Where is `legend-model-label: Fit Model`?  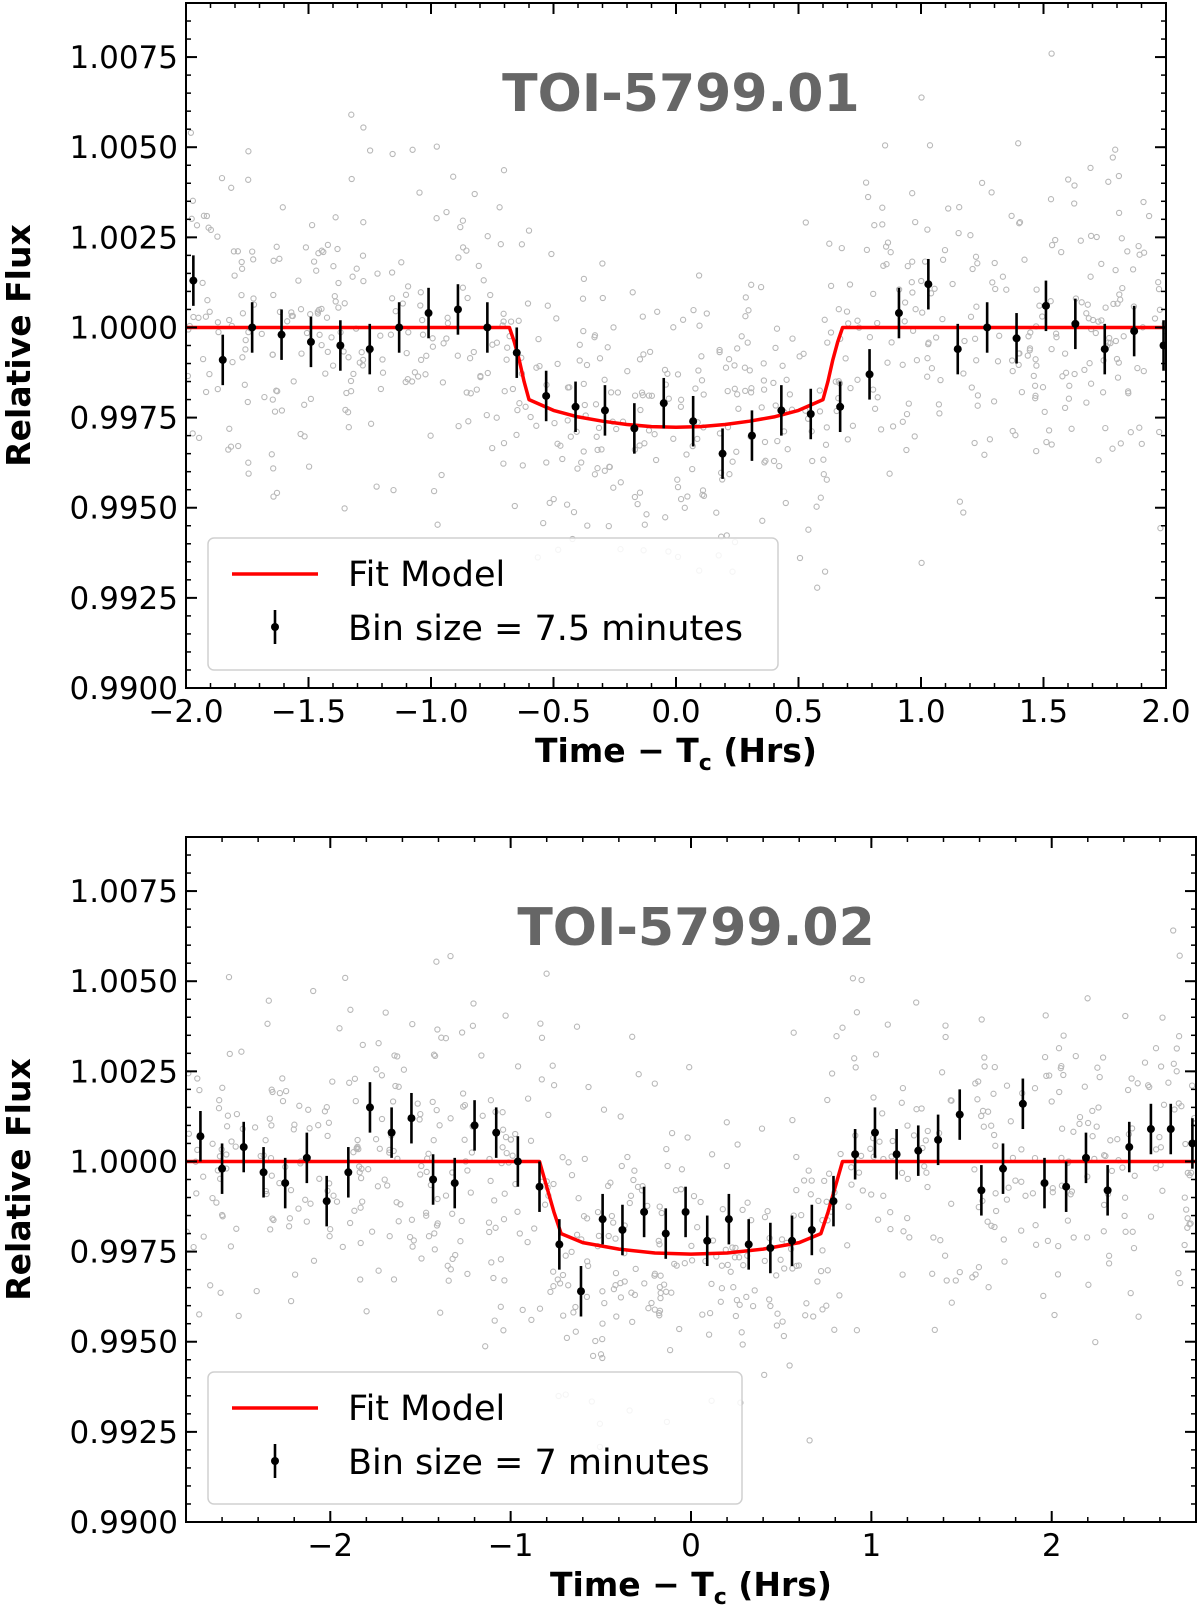 legend-model-label: Fit Model is located at coordinates (426, 1409).